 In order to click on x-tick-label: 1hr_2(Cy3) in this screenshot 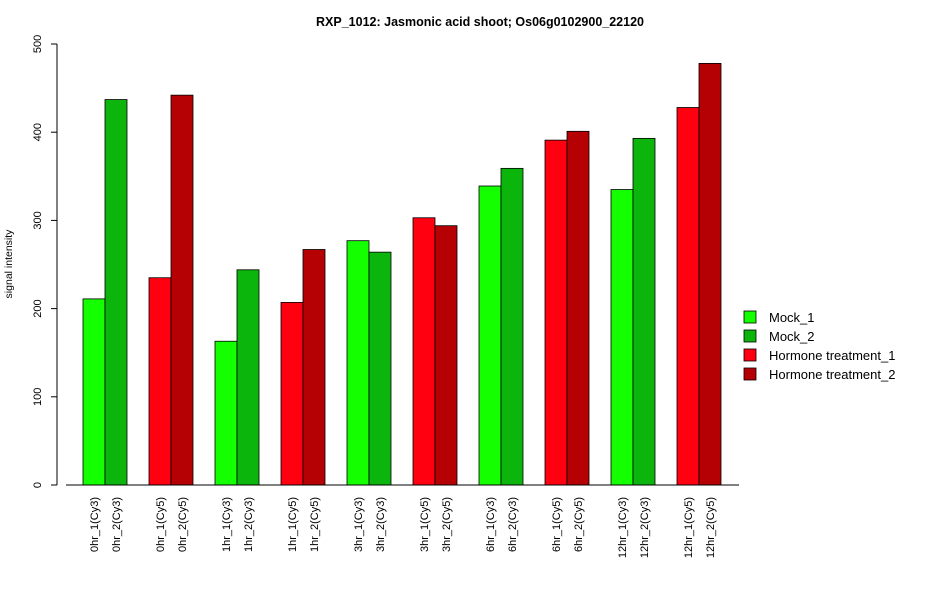, I will do `click(249, 524)`.